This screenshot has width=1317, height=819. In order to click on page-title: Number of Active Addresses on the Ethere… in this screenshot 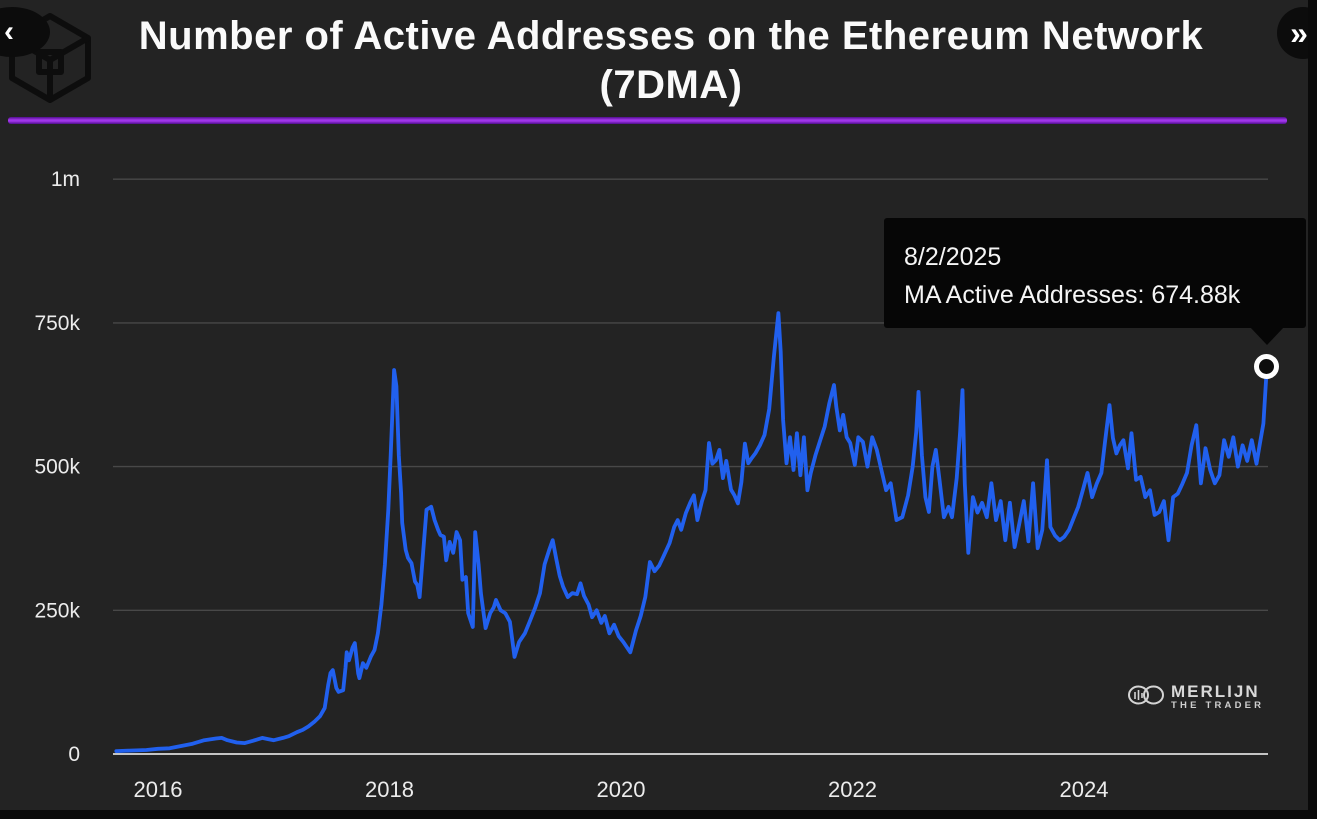, I will do `click(671, 61)`.